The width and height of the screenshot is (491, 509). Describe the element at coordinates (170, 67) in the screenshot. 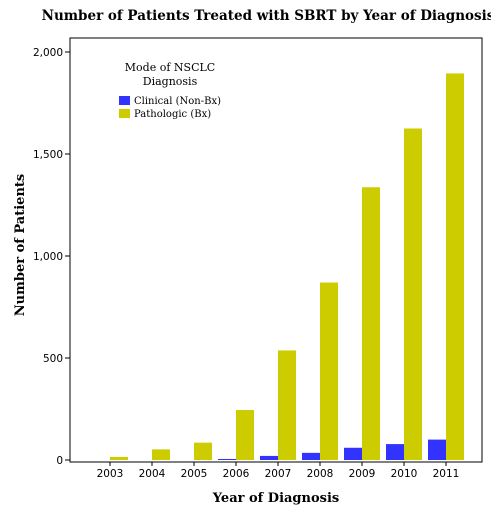

I see `legend-title-line1: Mode of NSCLC` at that location.